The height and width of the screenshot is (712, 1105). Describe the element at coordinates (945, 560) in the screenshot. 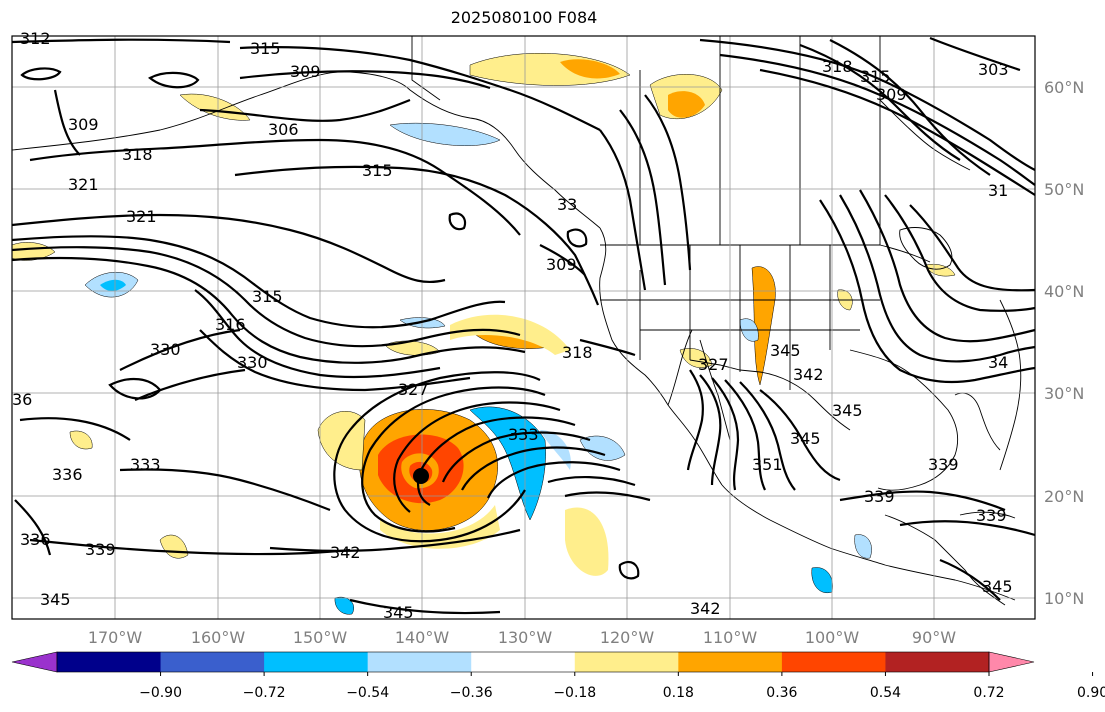

I see `coast-central-america` at that location.